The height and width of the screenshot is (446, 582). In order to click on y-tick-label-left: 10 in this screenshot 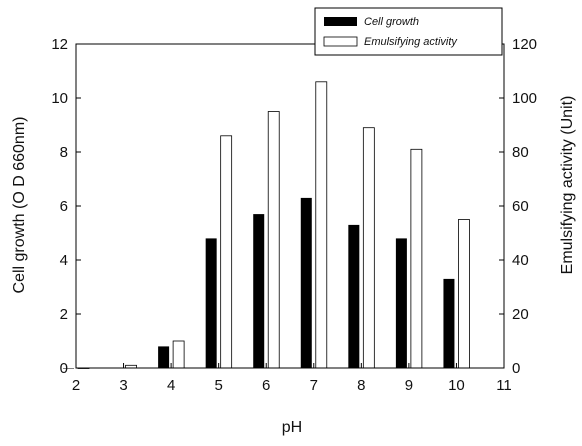, I will do `click(59, 98)`.